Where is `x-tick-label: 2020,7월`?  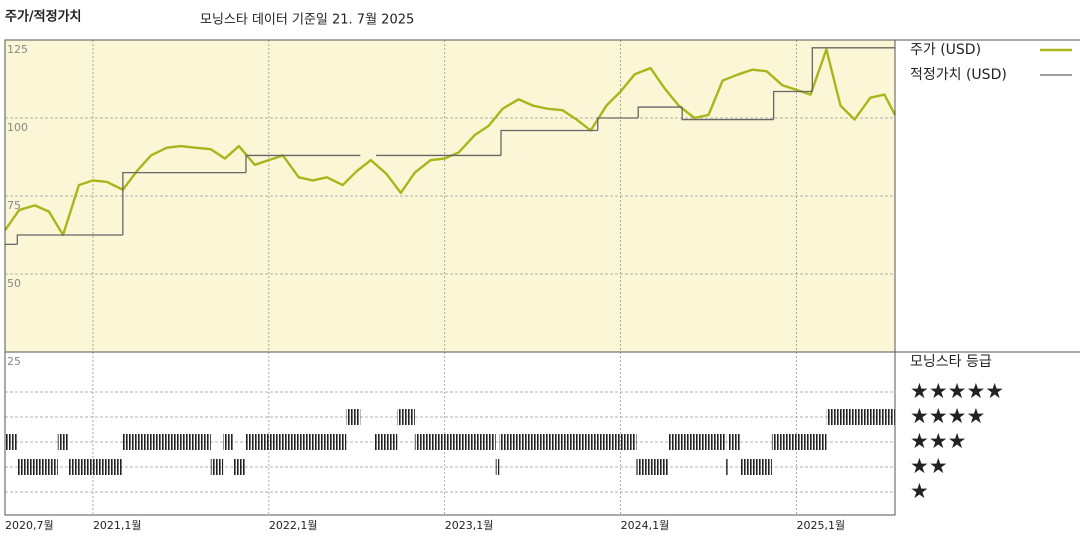
x-tick-label: 2020,7월 is located at coordinates (29, 525).